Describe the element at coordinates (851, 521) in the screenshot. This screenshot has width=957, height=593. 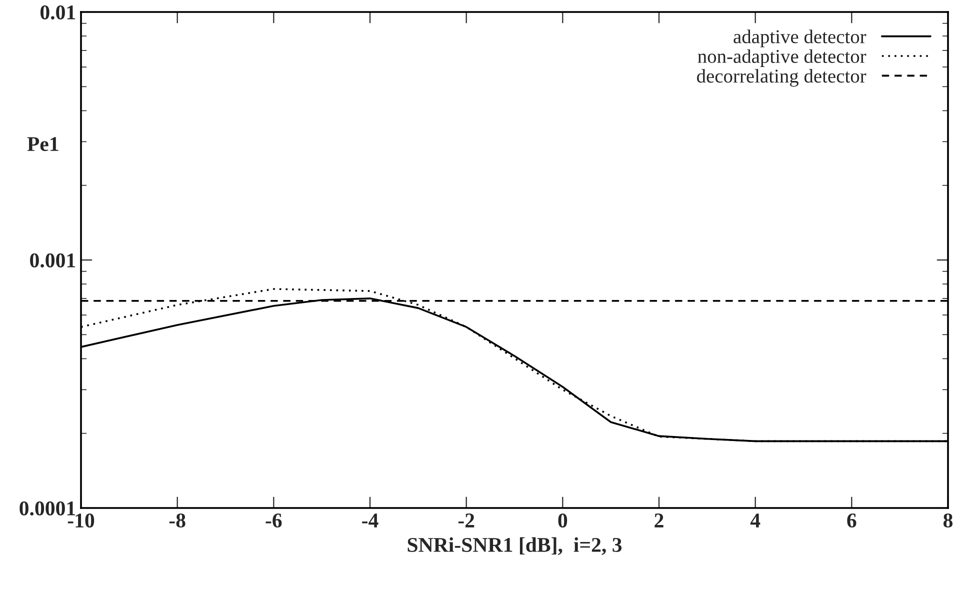
I see `x-tick-label: 6` at that location.